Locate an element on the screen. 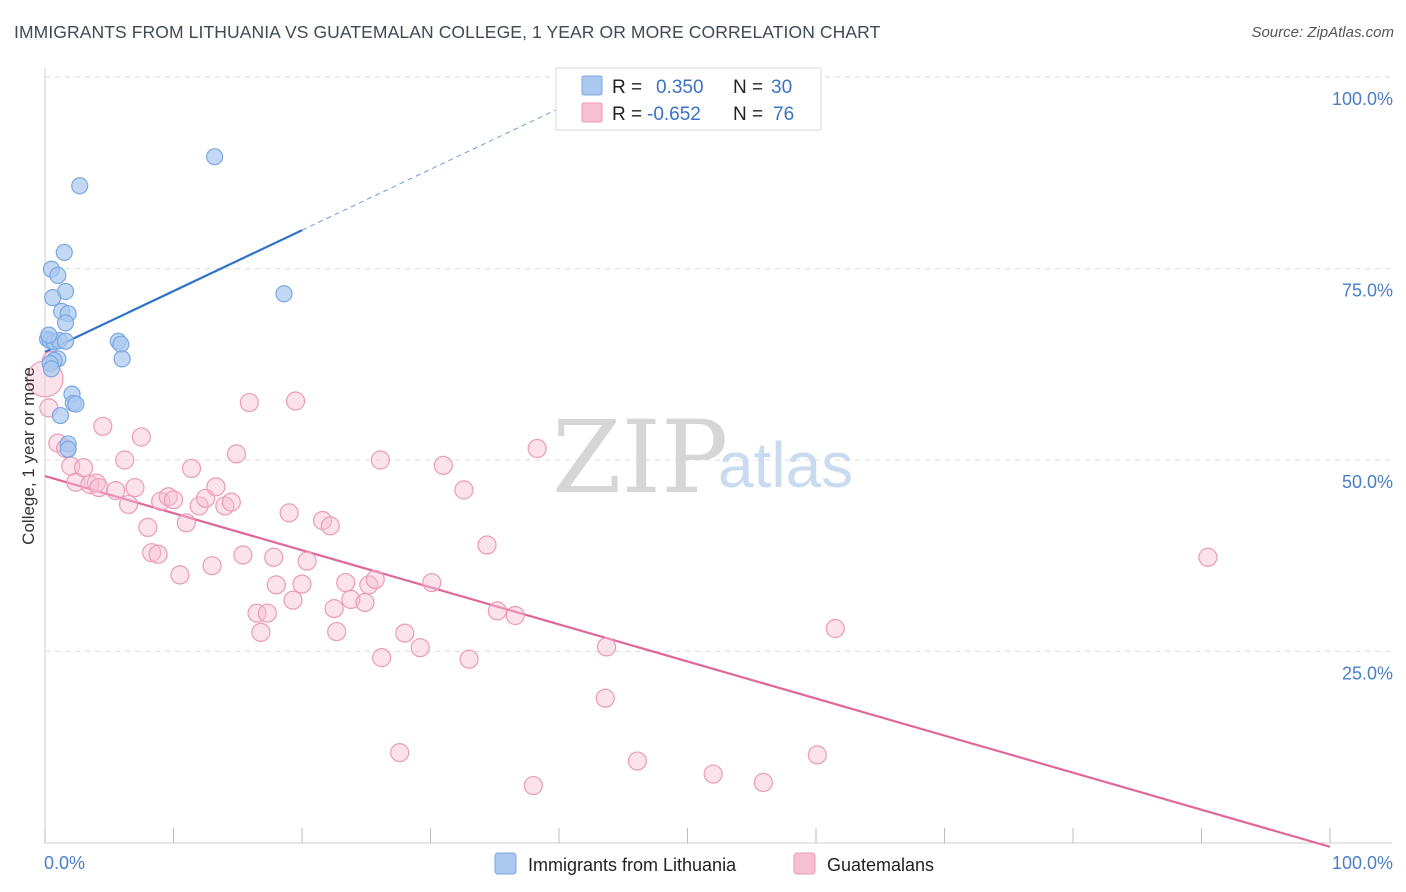 This screenshot has width=1406, height=892. stats-n-label-2: N = is located at coordinates (748, 114).